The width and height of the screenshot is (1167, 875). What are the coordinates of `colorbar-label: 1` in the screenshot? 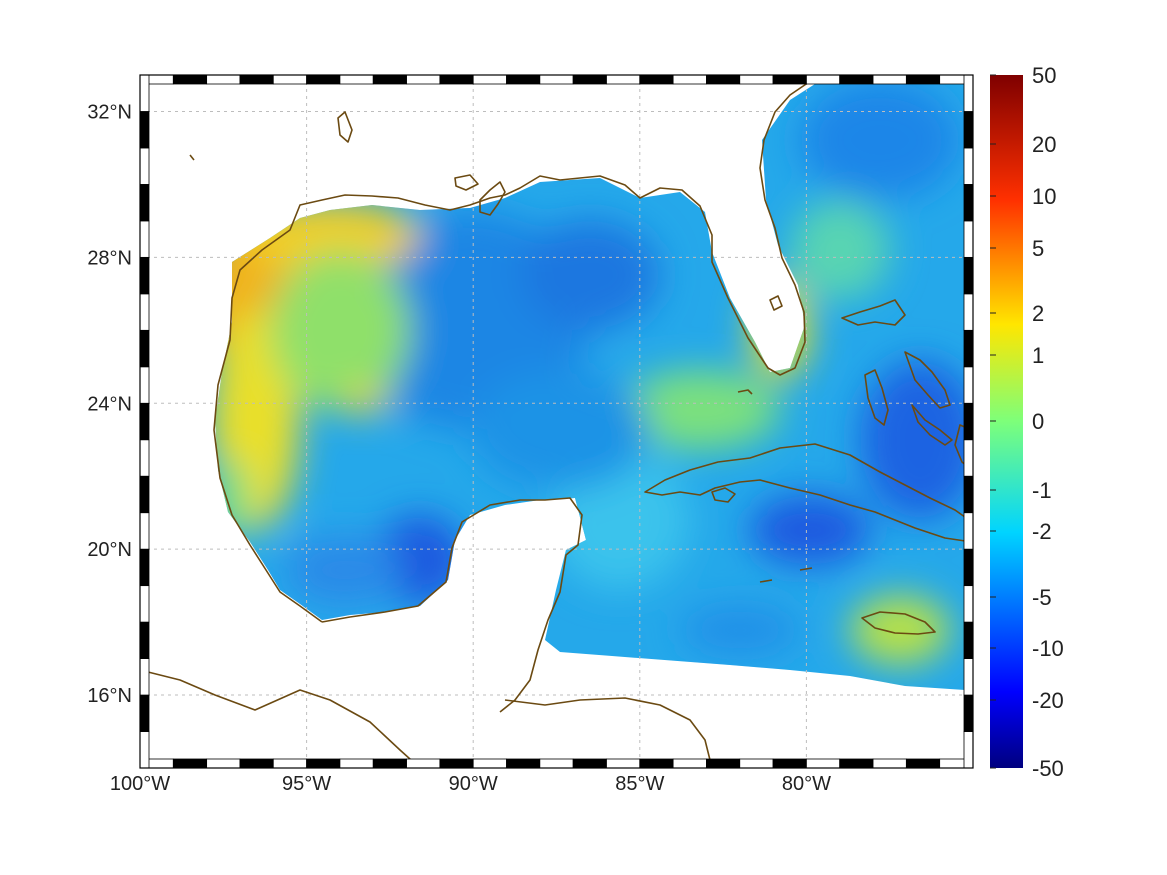 It's located at (1038, 355).